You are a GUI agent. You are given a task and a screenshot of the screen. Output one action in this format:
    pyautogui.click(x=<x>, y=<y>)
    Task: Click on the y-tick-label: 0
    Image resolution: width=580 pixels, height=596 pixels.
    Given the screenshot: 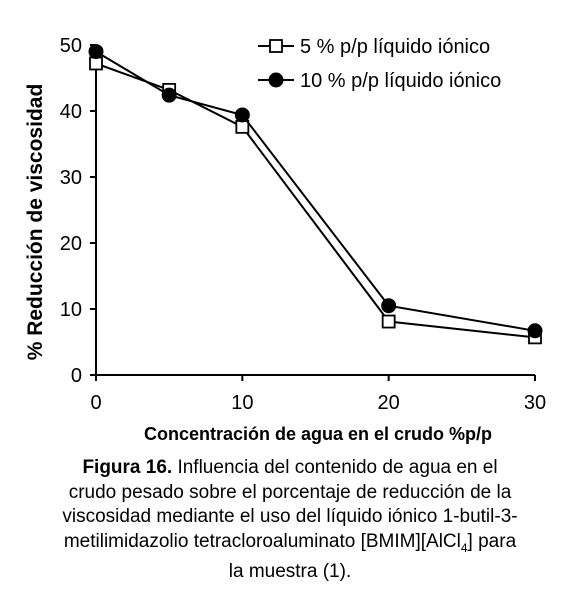 What is the action you would take?
    pyautogui.click(x=76, y=376)
    